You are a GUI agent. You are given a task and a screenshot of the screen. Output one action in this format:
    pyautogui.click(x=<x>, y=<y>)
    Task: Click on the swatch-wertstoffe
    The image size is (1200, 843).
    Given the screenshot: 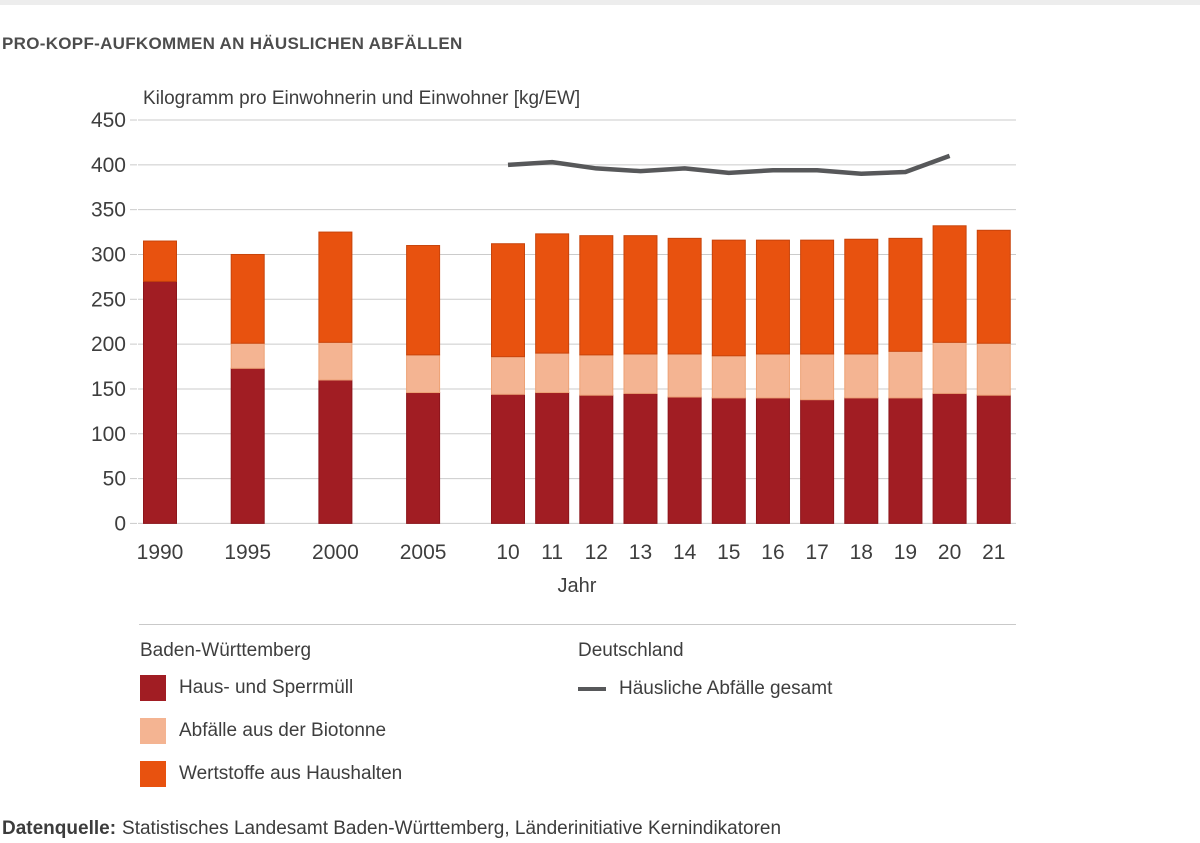 What is the action you would take?
    pyautogui.click(x=153, y=774)
    